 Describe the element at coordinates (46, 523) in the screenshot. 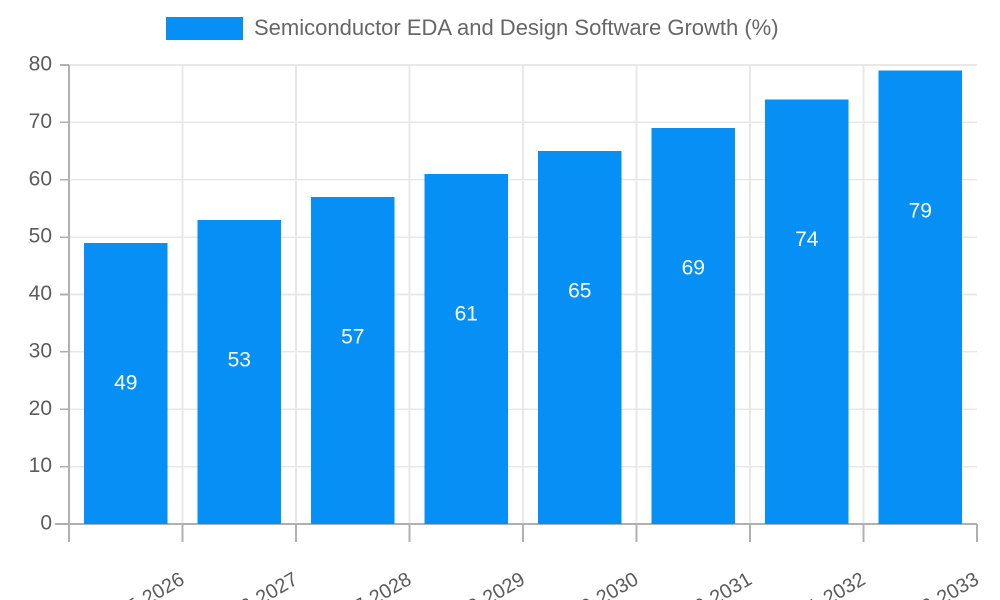

I see `y-tick-label: 0` at that location.